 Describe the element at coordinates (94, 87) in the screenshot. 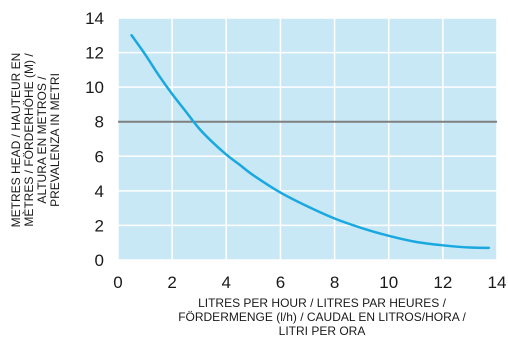

I see `y-tick-label: 10` at that location.